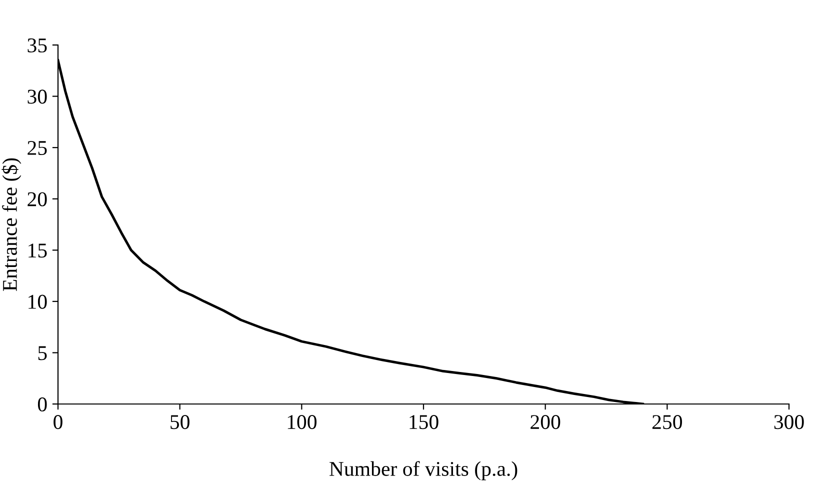 This screenshot has height=504, width=816. I want to click on x-tick-label: 300, so click(789, 422).